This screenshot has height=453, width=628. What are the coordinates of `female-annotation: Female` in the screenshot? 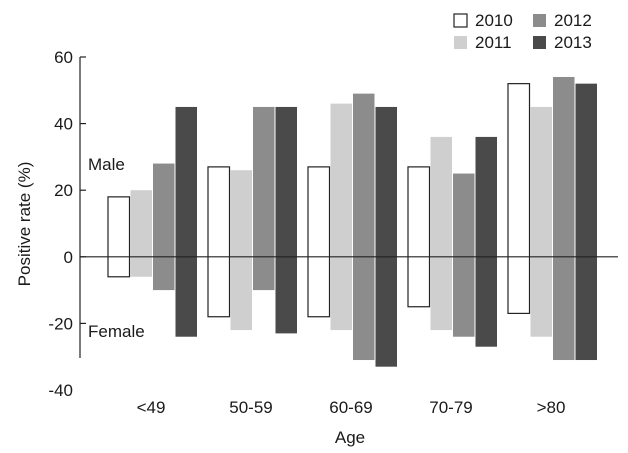 It's located at (116, 331).